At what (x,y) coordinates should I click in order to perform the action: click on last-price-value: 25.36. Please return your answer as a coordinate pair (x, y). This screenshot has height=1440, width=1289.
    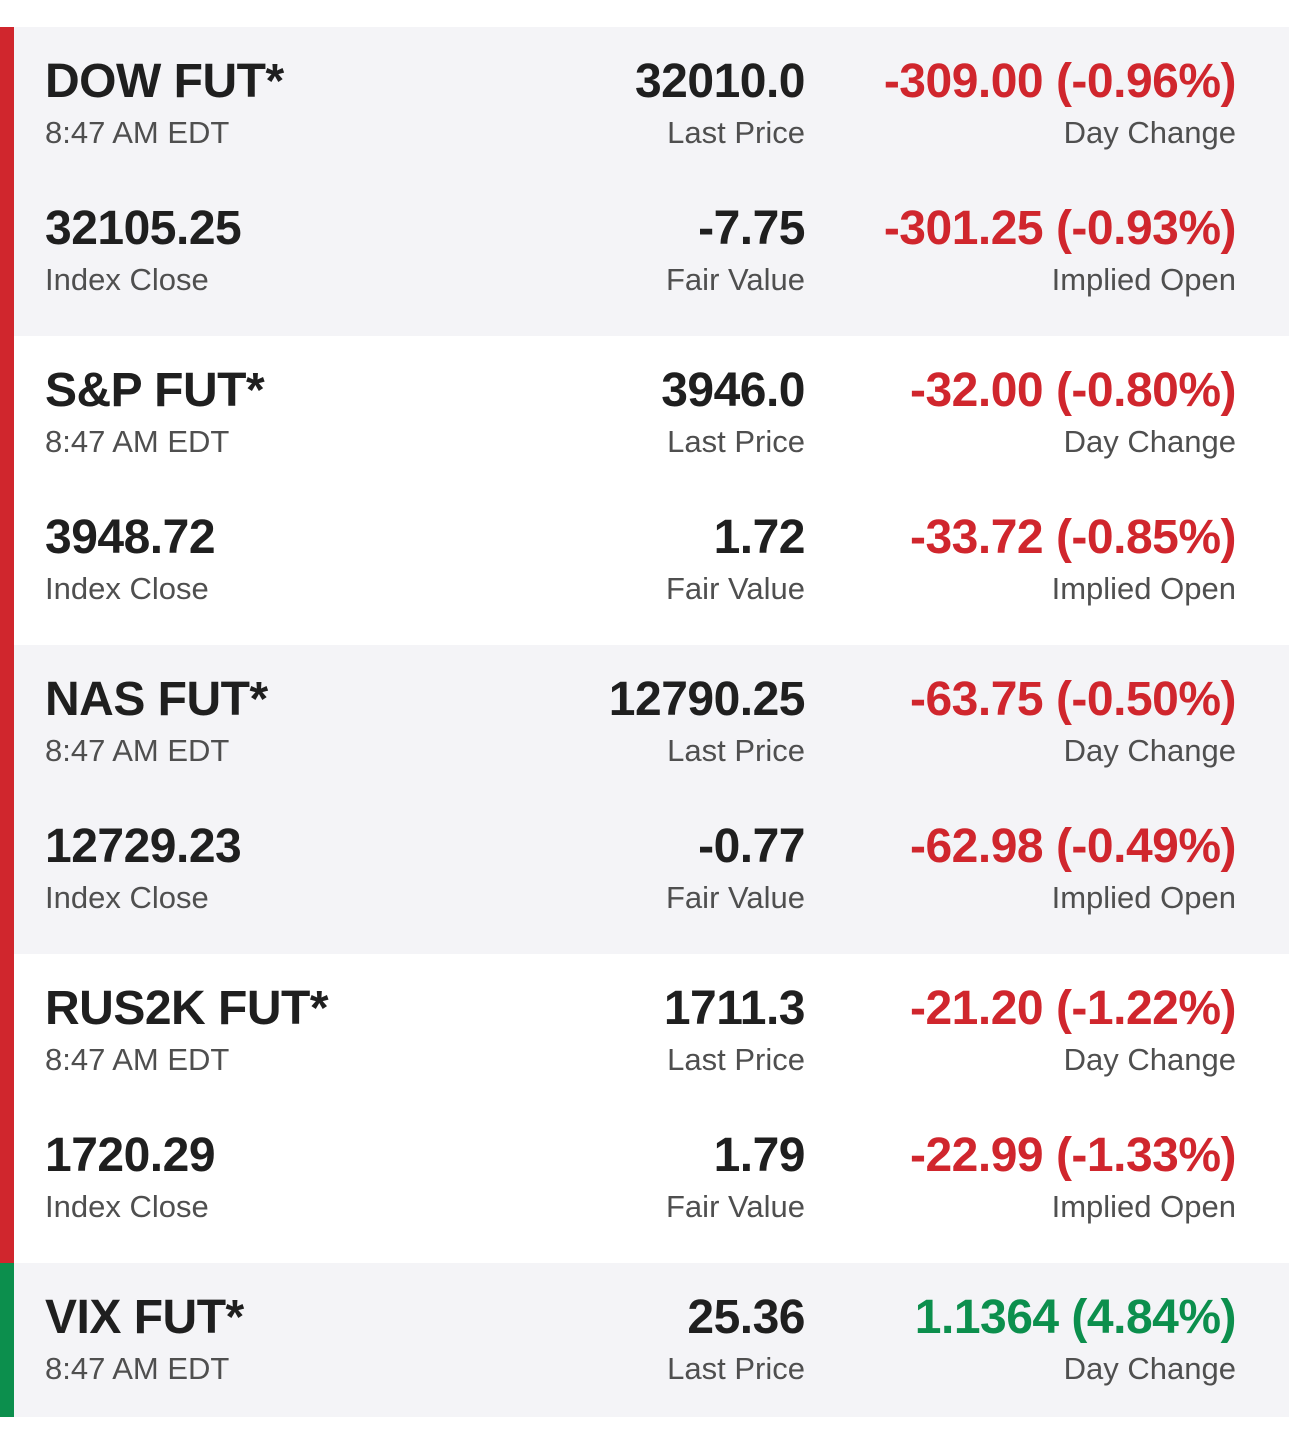
    Looking at the image, I should click on (746, 1317).